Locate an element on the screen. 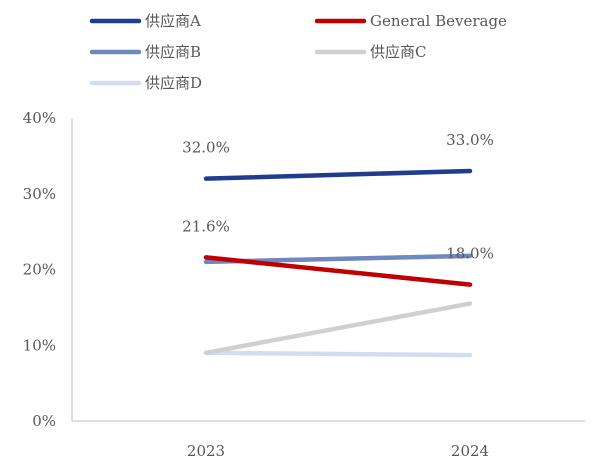 The width and height of the screenshot is (600, 465). data-labels: 32.0% 33.0% 21.6% 18.0% is located at coordinates (338, 197).